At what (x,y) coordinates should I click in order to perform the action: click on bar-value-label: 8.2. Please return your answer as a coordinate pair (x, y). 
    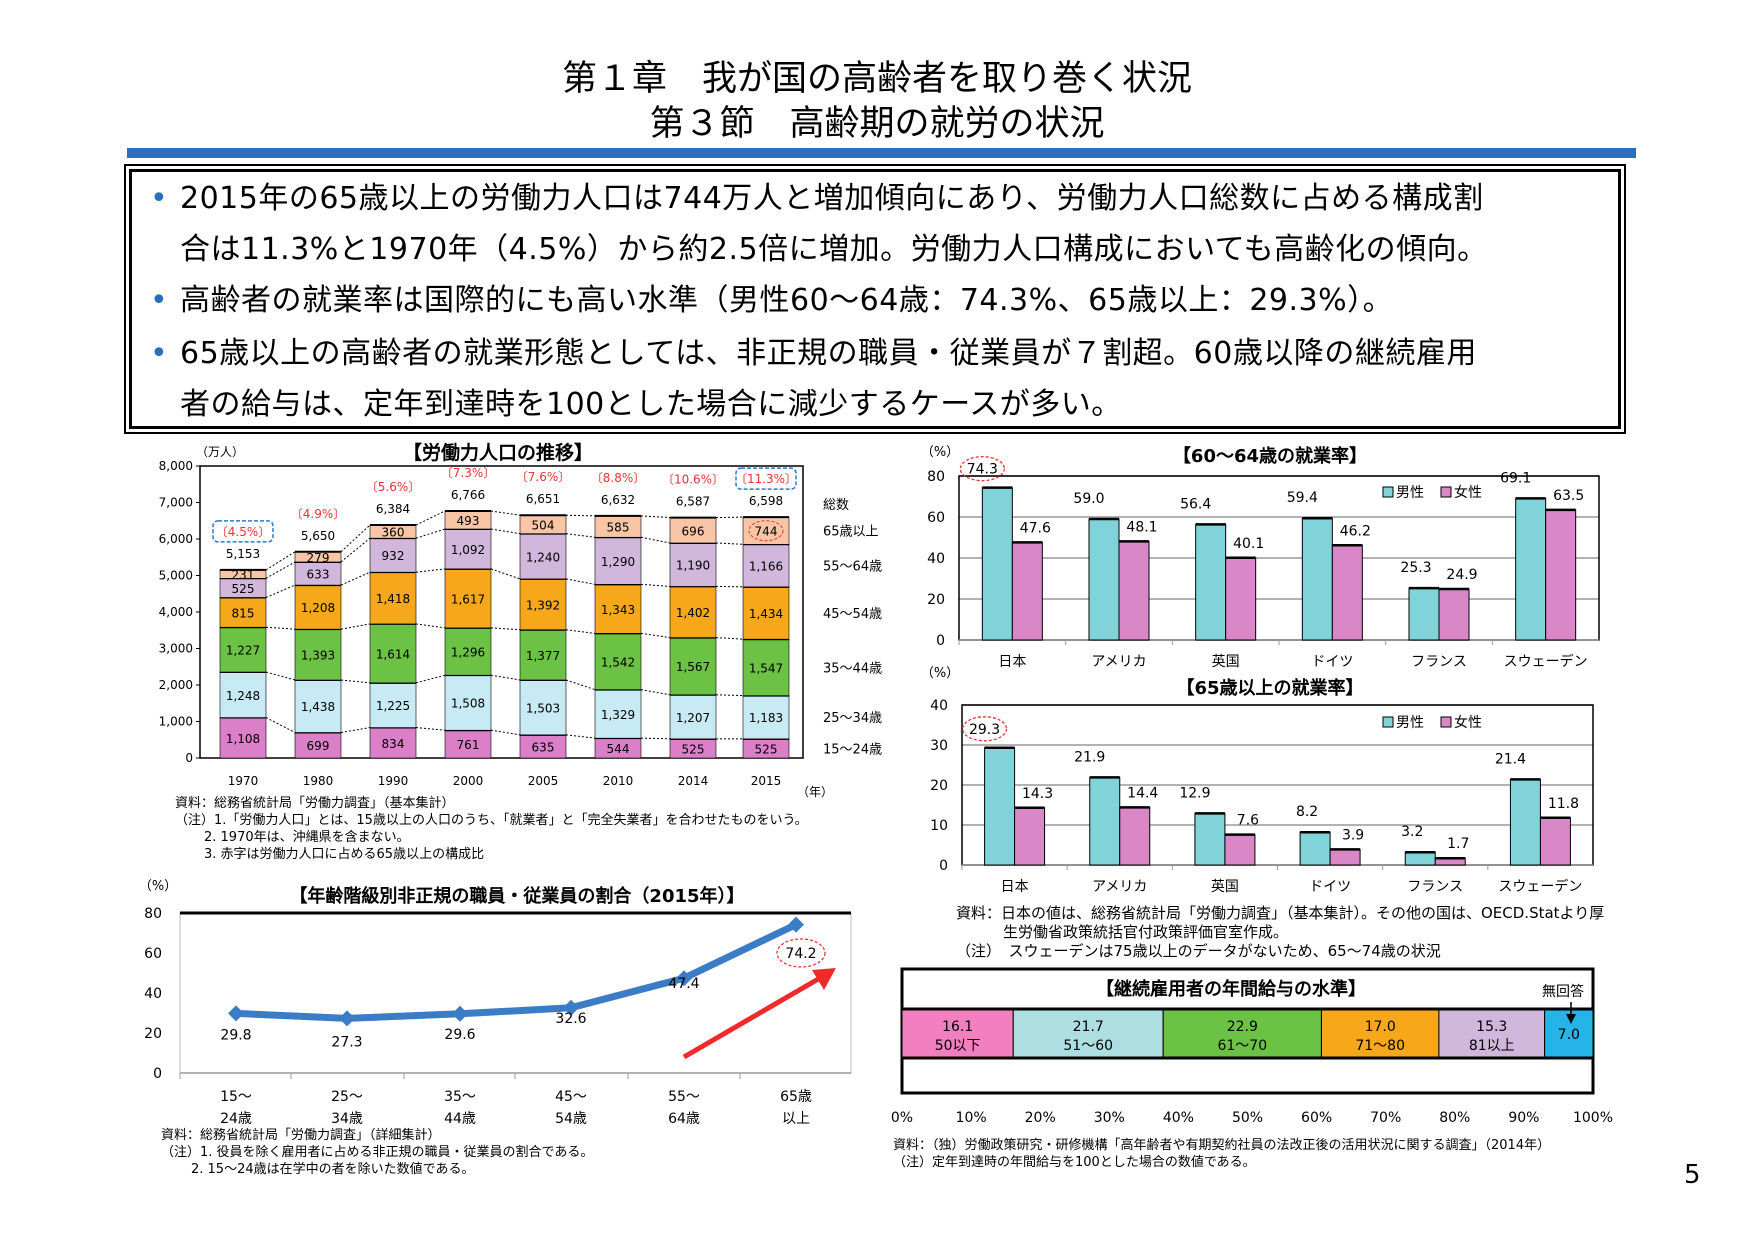
    Looking at the image, I should click on (1307, 812).